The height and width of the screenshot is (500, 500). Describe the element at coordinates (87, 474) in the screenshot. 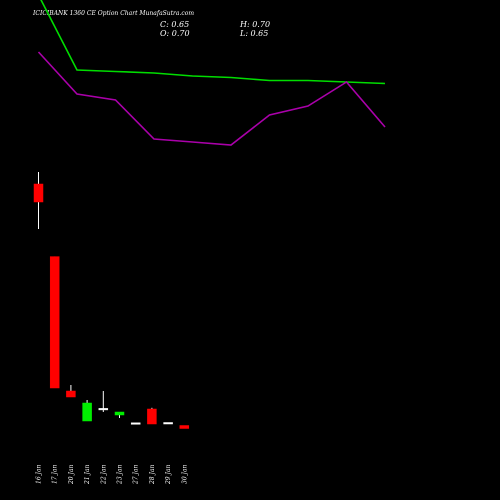

I see `x-tick-label: 21 Jan` at that location.